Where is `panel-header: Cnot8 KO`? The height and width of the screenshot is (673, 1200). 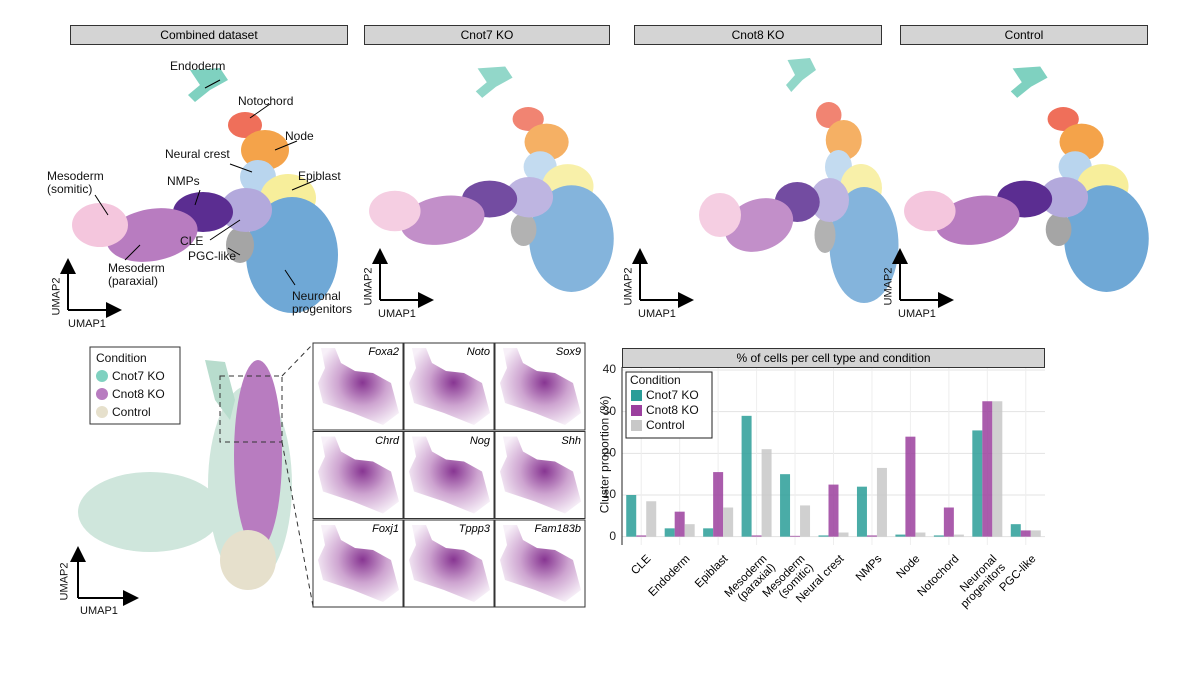
panel-header: Cnot8 KO is located at coordinates (758, 35).